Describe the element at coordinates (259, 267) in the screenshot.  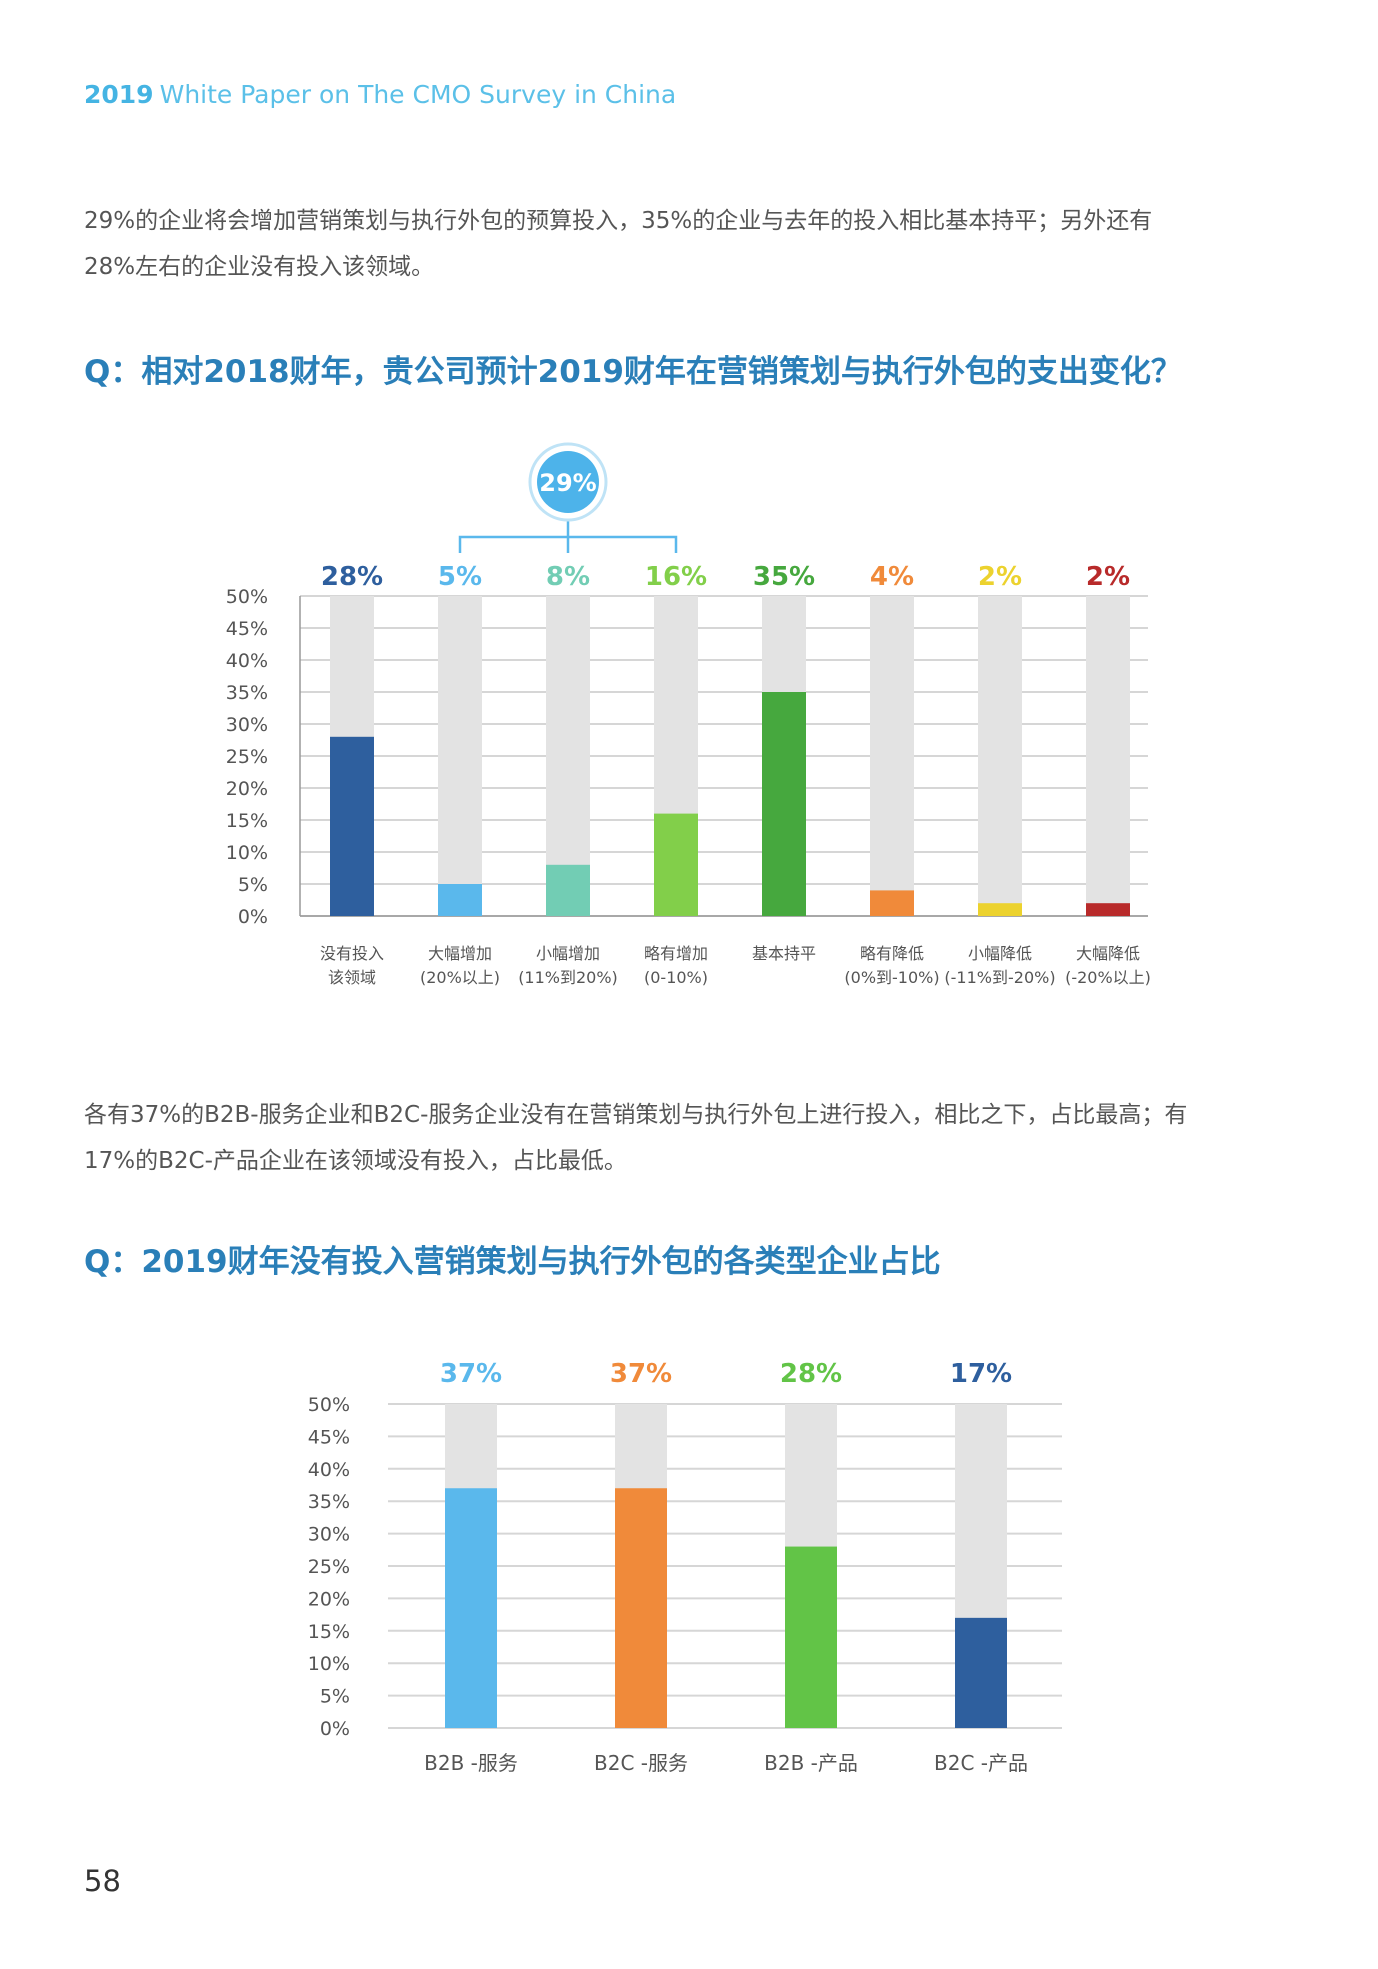
I see `paragraph-line: 28%左右的企业没有投入该领域。` at that location.